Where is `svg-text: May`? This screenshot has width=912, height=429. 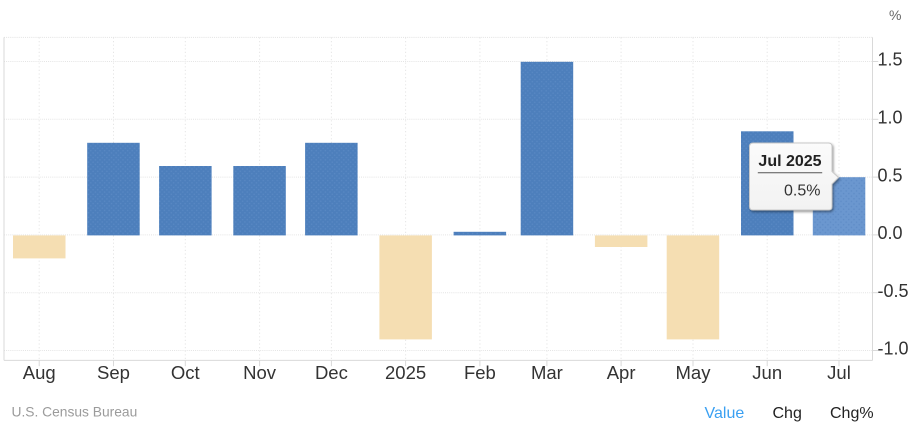 svg-text: May is located at coordinates (694, 372).